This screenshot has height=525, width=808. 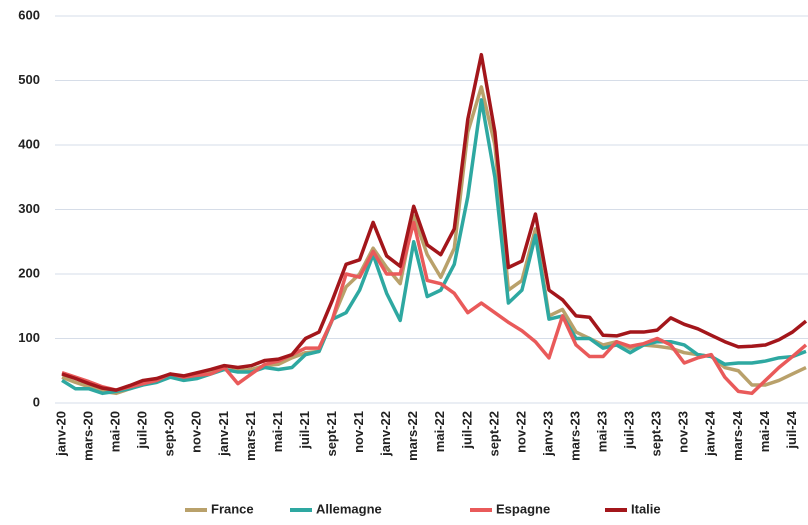 What do you see at coordinates (29, 272) in the screenshot?
I see `y-tick-label: 200` at bounding box center [29, 272].